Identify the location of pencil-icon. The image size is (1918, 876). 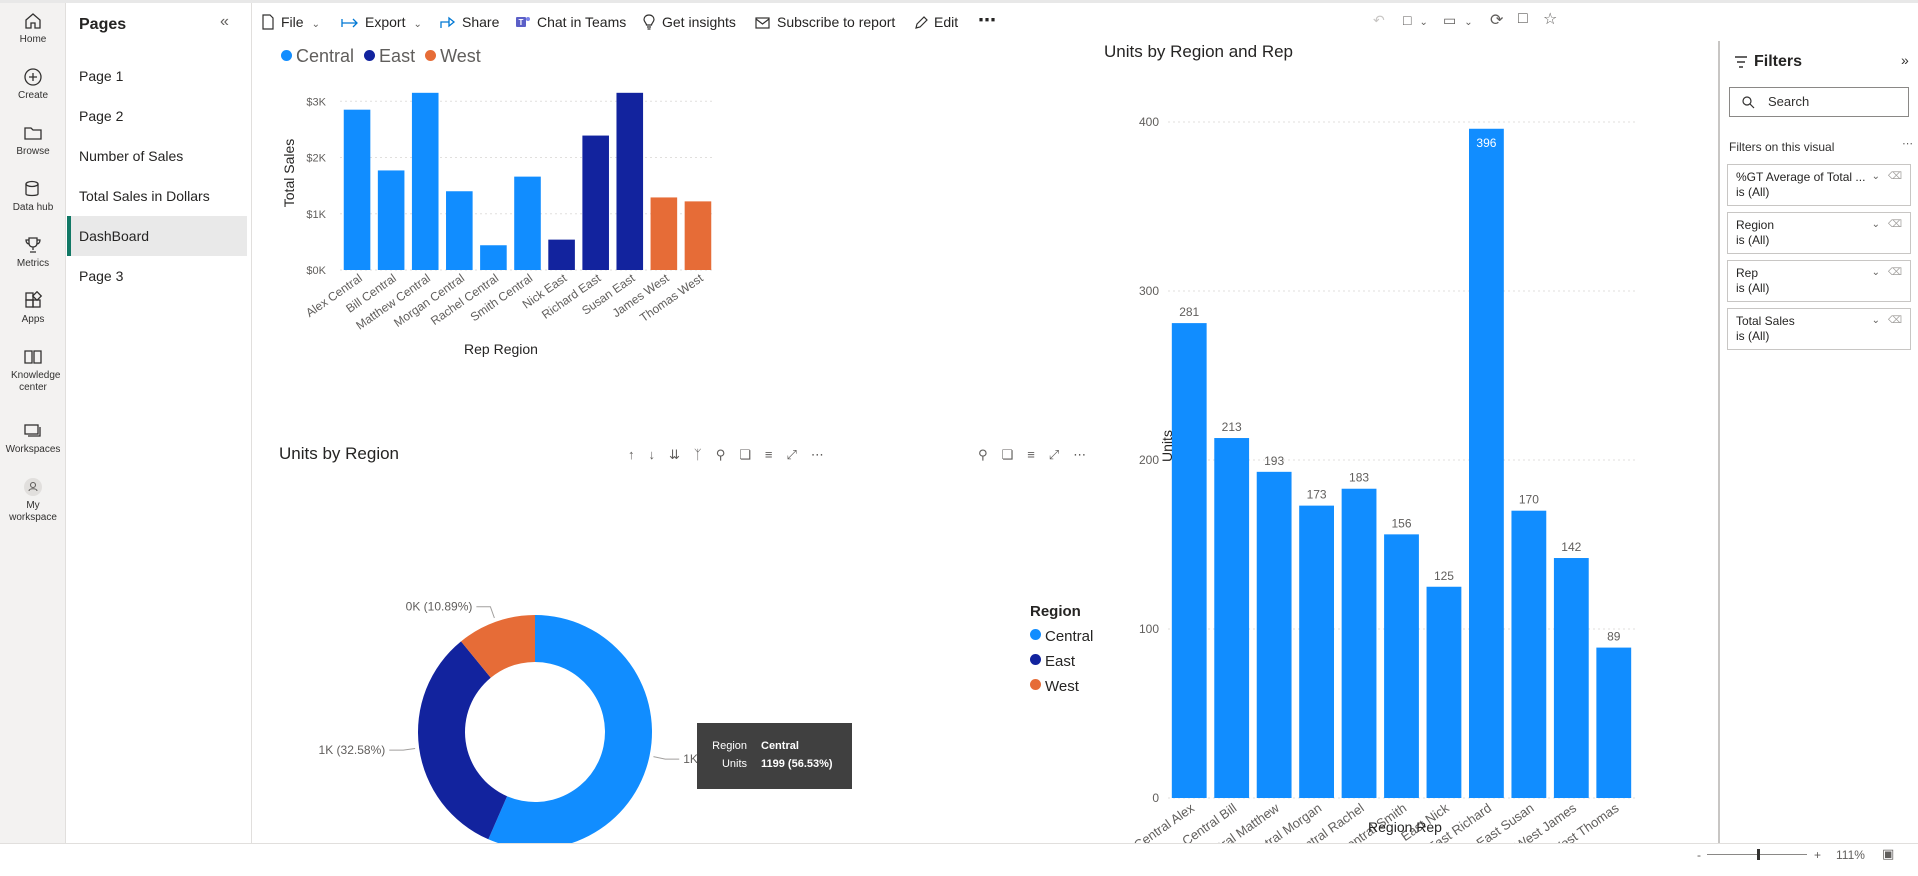
(921, 22).